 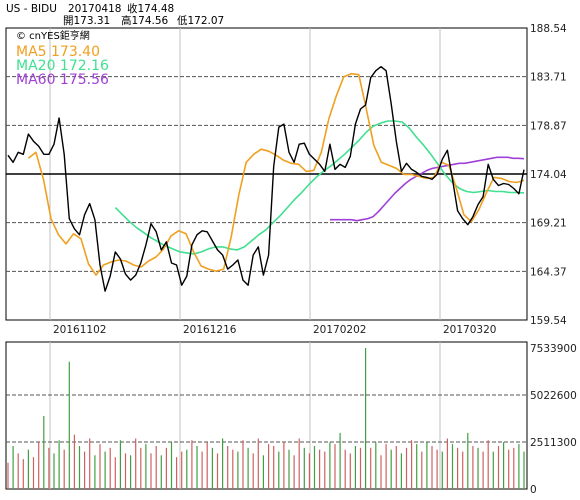 What do you see at coordinates (427, 189) in the screenshot?
I see `ma60-line` at bounding box center [427, 189].